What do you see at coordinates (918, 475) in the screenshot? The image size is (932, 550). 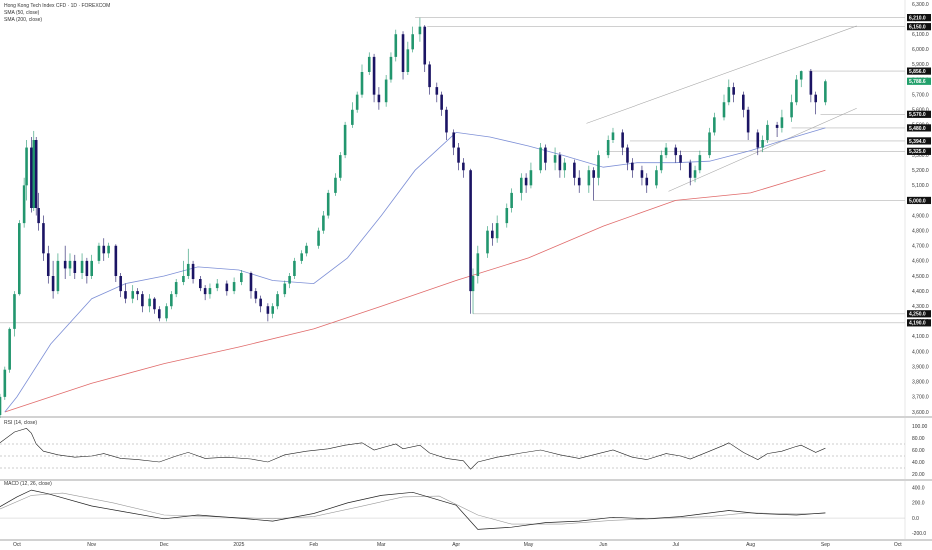 I see `rsi-tick-label: 20.00` at bounding box center [918, 475].